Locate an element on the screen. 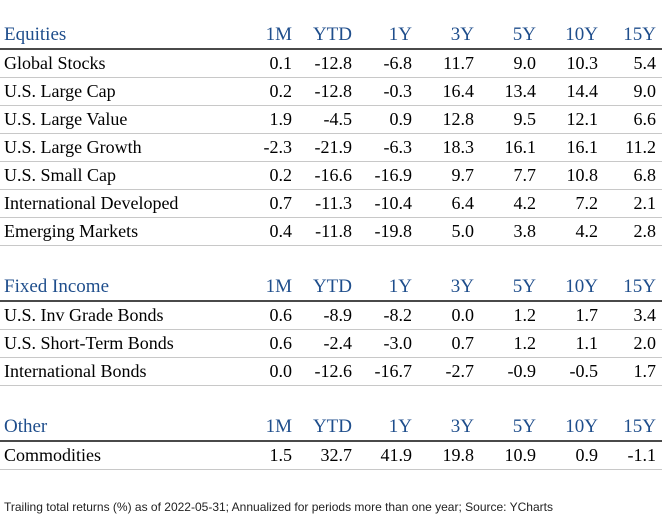 The height and width of the screenshot is (519, 662). value-cell: -6.8 is located at coordinates (398, 63).